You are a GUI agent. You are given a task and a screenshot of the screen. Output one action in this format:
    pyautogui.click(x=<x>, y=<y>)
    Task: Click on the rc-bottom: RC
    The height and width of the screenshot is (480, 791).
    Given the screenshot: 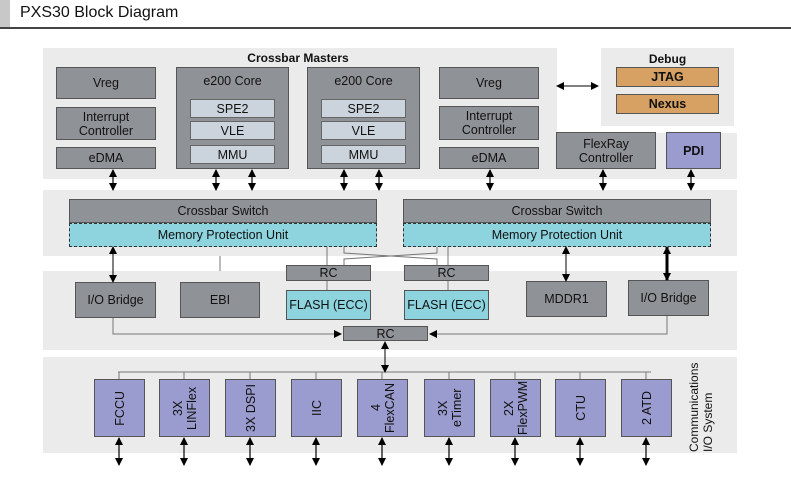 What is the action you would take?
    pyautogui.click(x=385, y=333)
    